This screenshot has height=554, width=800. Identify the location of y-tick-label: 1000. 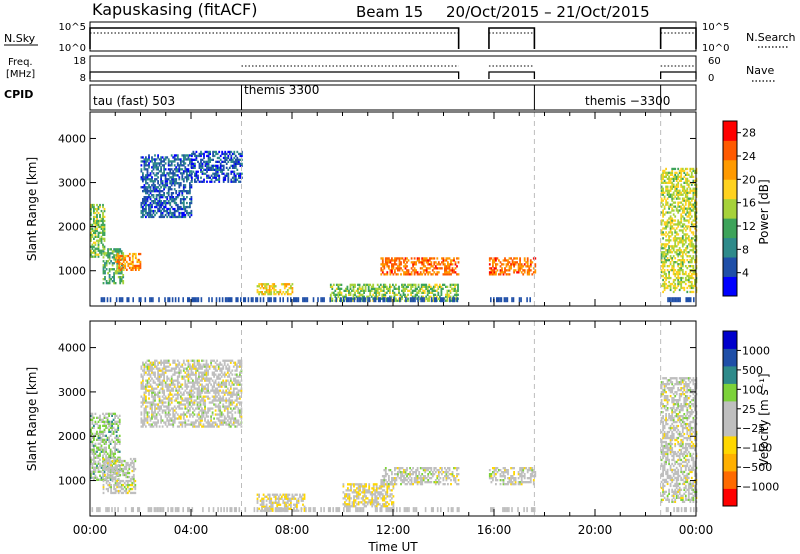
(72, 271).